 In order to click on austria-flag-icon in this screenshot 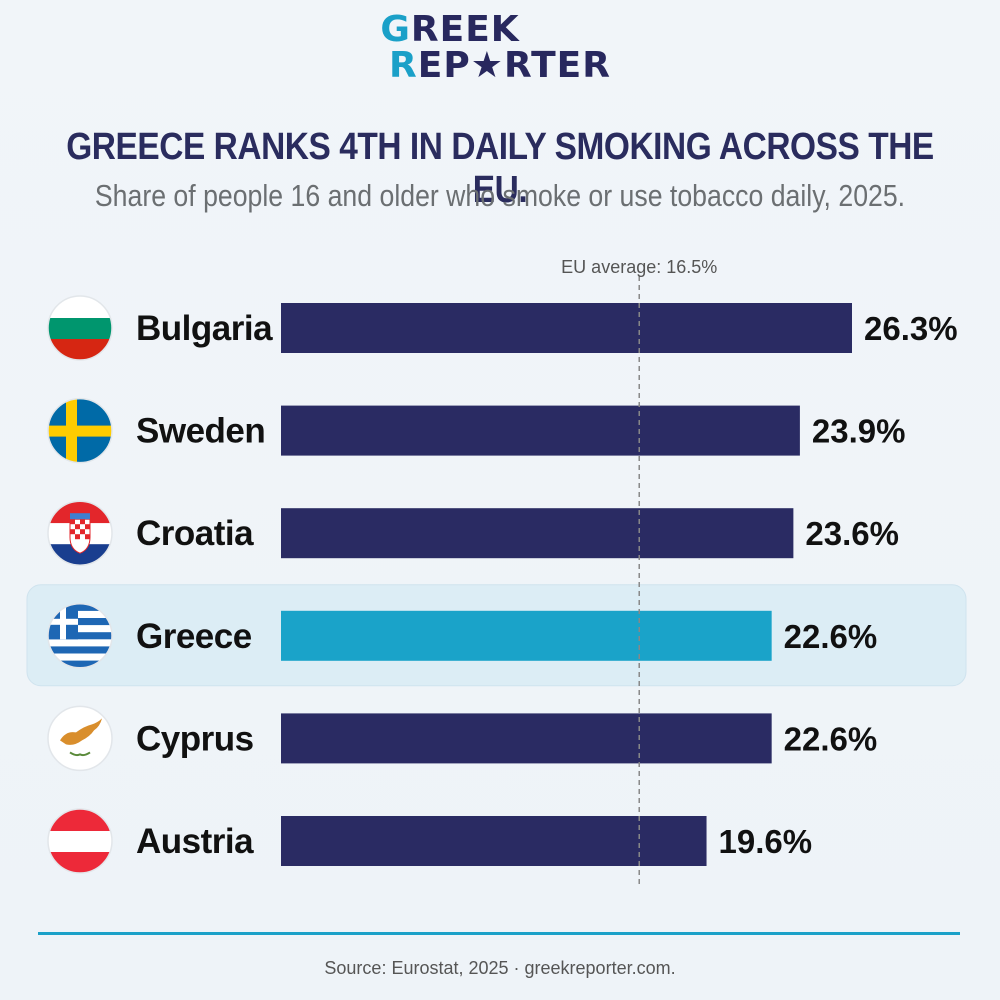, I will do `click(80, 841)`.